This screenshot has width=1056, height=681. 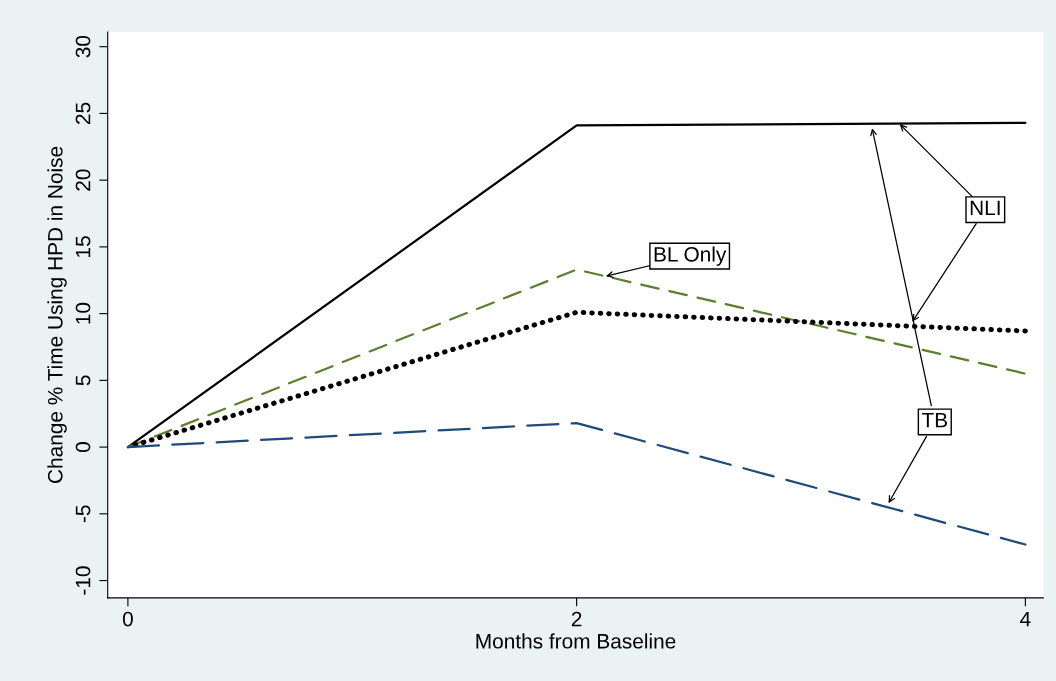 I want to click on annotation: BL Only, so click(x=690, y=256).